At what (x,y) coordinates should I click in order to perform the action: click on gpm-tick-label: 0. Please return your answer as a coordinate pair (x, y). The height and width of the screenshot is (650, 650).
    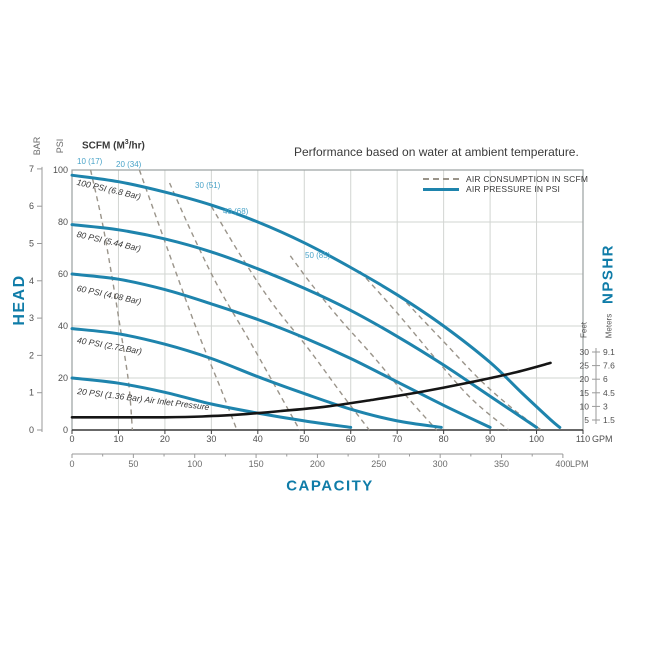
    Looking at the image, I should click on (71, 439).